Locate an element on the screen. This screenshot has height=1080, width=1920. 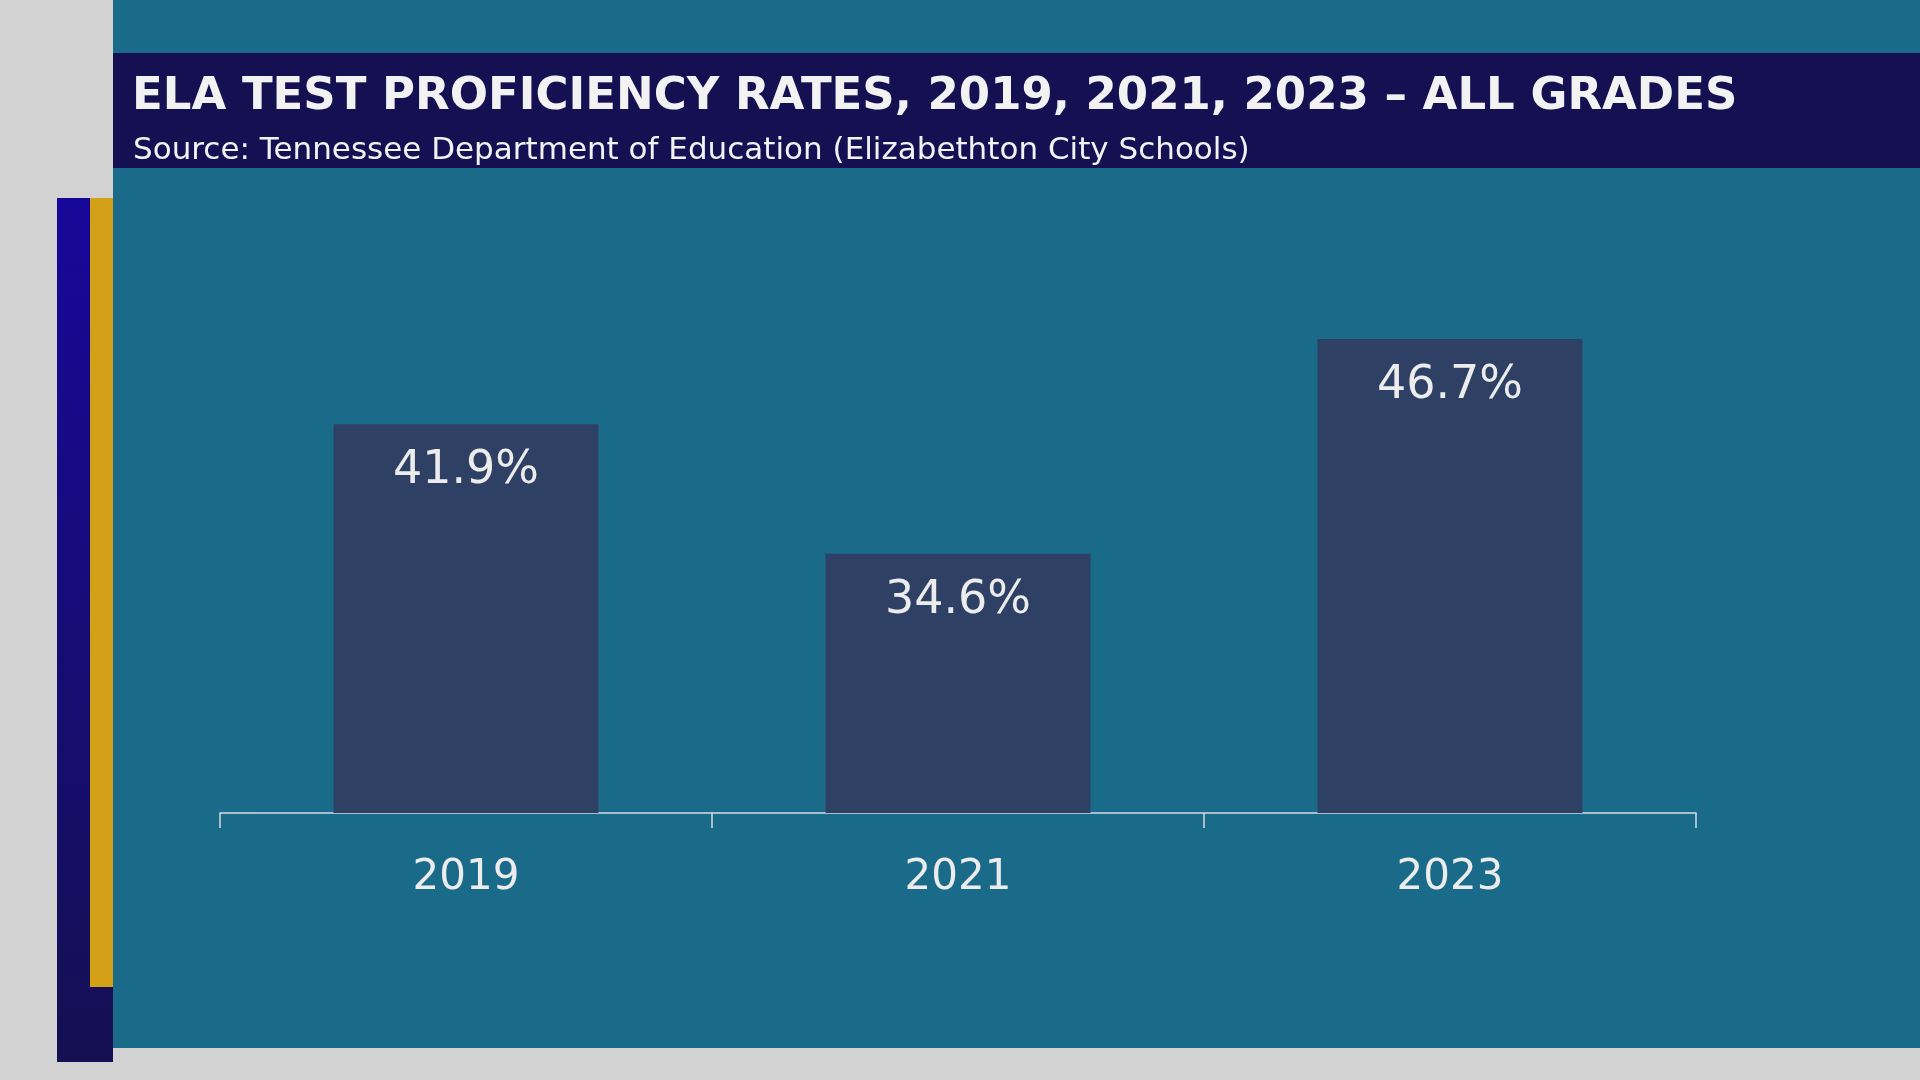
x-tick-label: 2019 is located at coordinates (466, 874).